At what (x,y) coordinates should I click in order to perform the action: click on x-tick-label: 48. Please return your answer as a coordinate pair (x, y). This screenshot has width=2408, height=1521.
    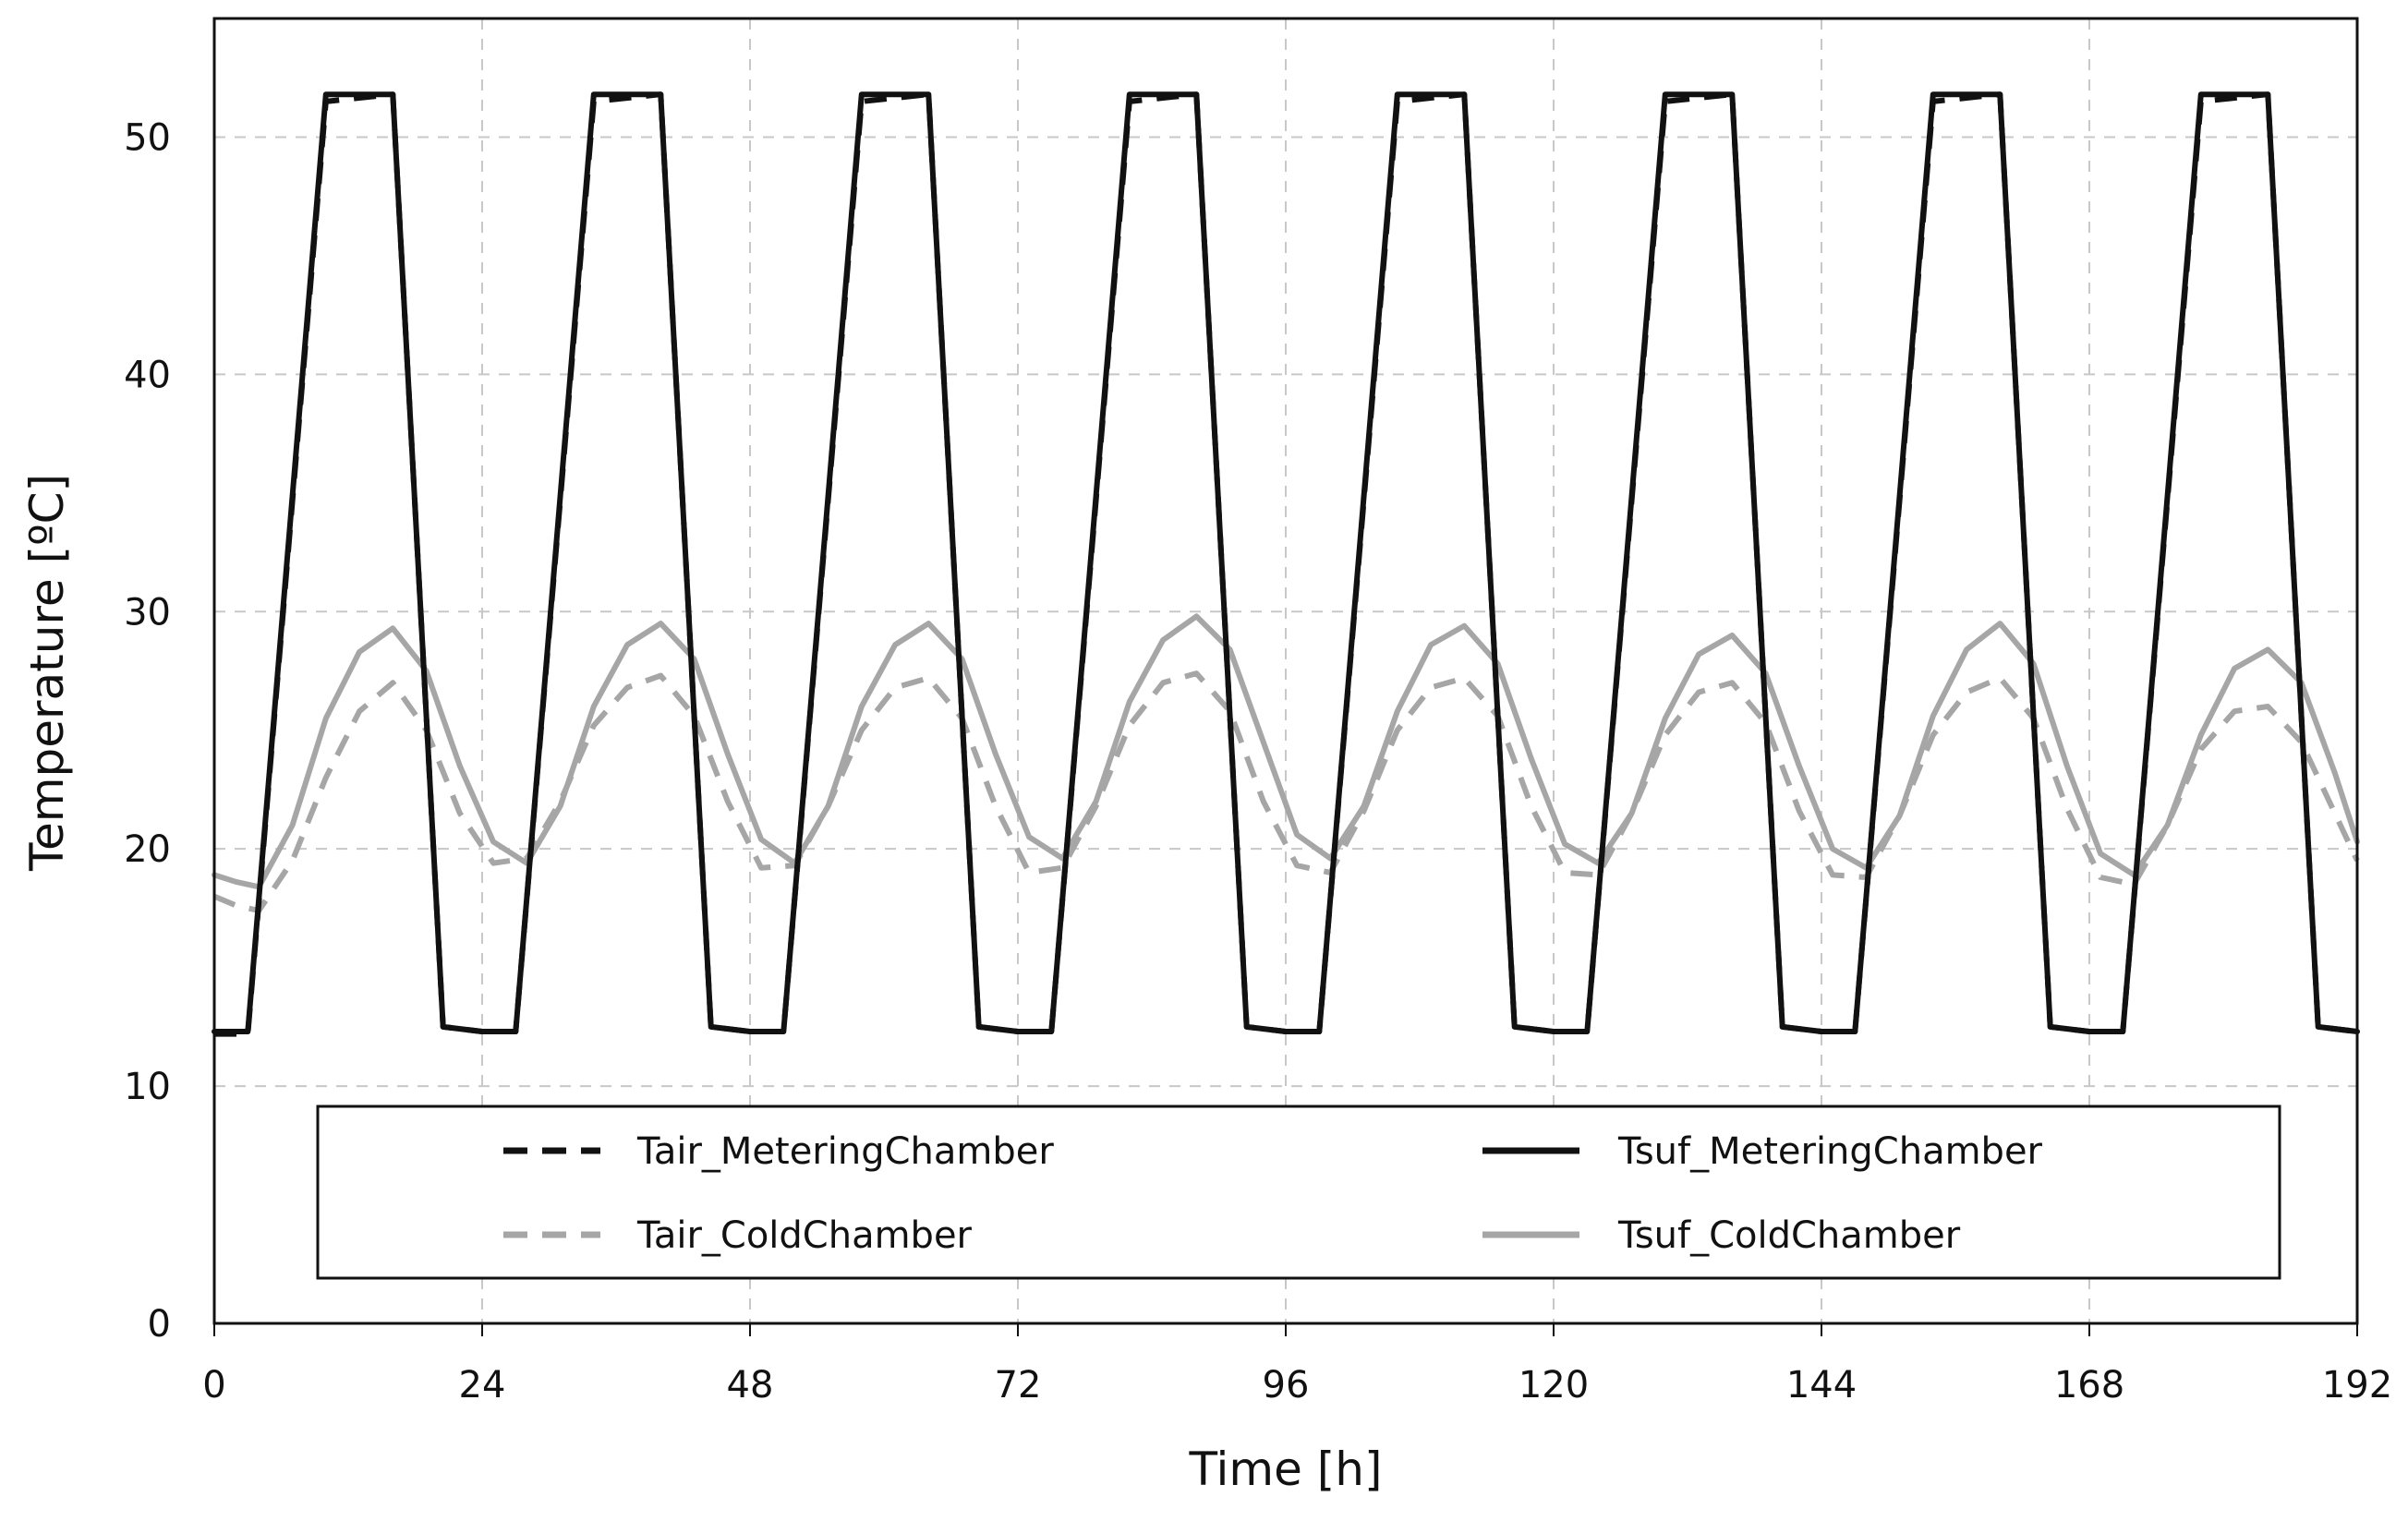
    Looking at the image, I should click on (751, 1385).